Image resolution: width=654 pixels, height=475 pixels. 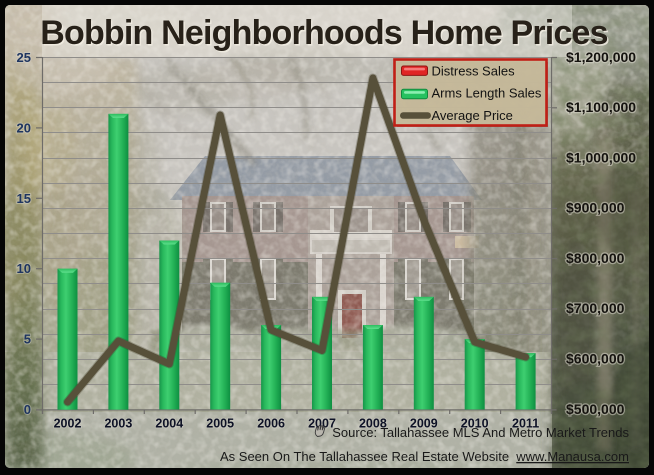 I want to click on svg-text: $1,100,000, so click(x=601, y=107).